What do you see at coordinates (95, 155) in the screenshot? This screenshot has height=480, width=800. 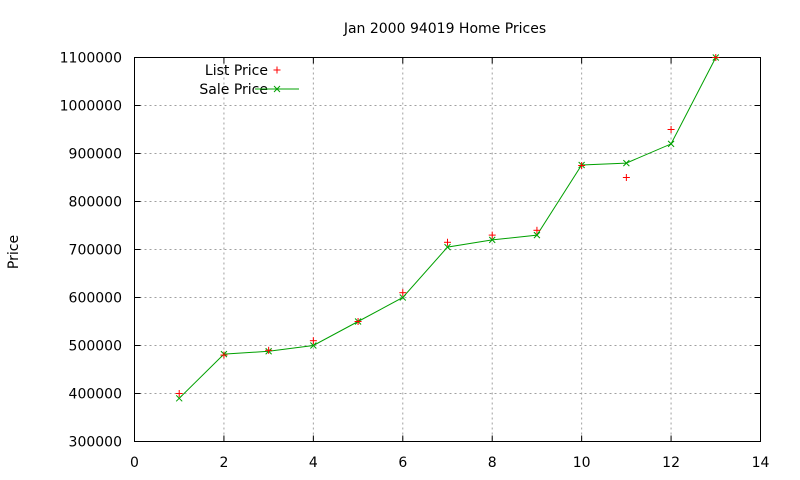 I see `y-tick-label: 900000` at bounding box center [95, 155].